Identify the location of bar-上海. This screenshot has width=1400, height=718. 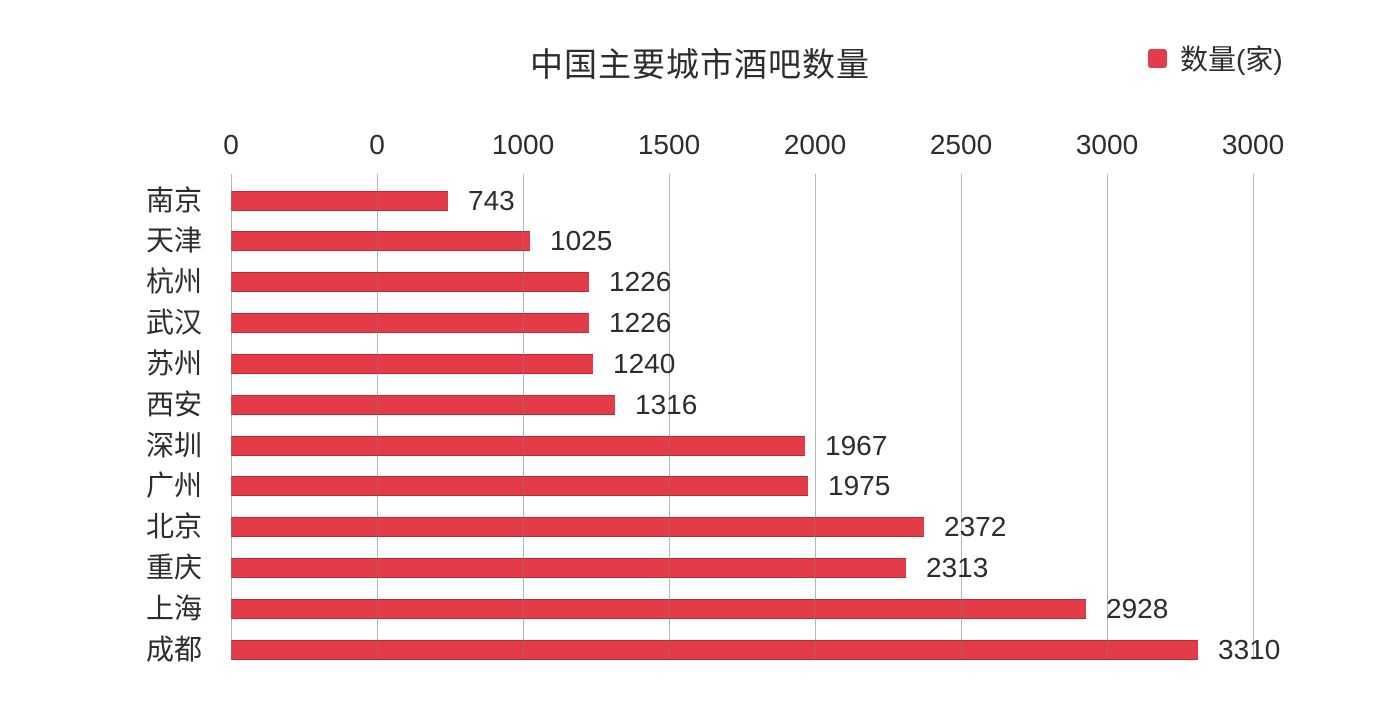
(658, 609).